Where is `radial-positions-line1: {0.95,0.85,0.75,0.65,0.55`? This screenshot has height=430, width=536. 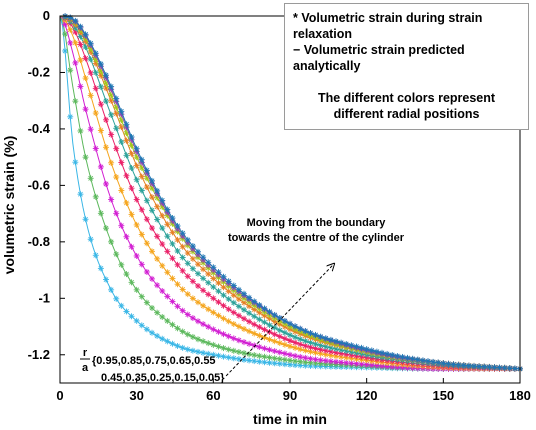
radial-positions-line1: {0.95,0.85,0.75,0.65,0.55 is located at coordinates (154, 361).